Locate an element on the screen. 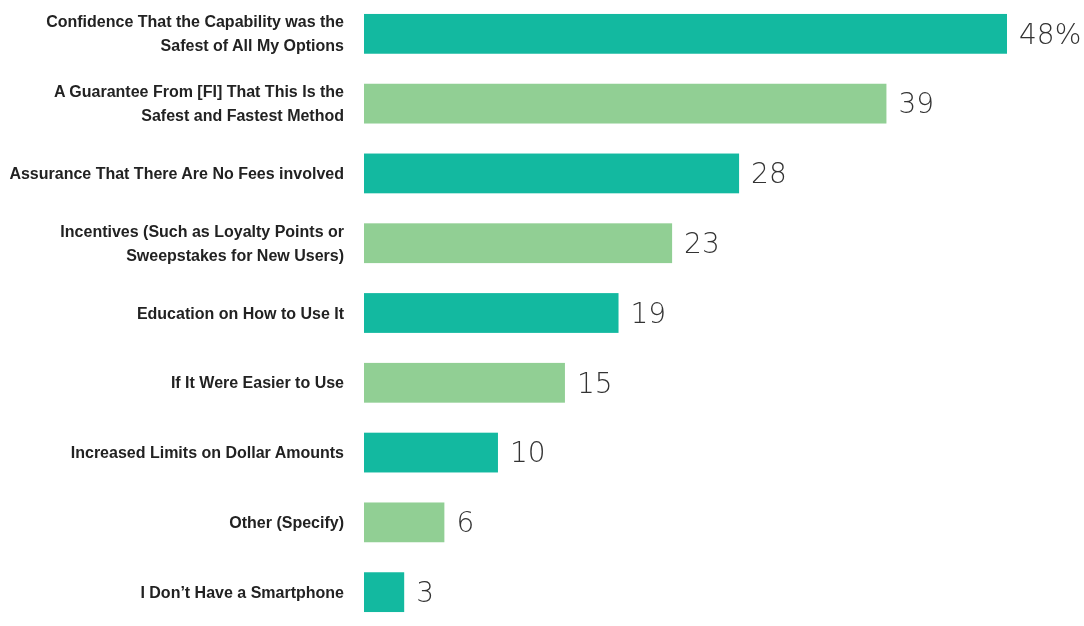  data-label: 23 is located at coordinates (702, 244).